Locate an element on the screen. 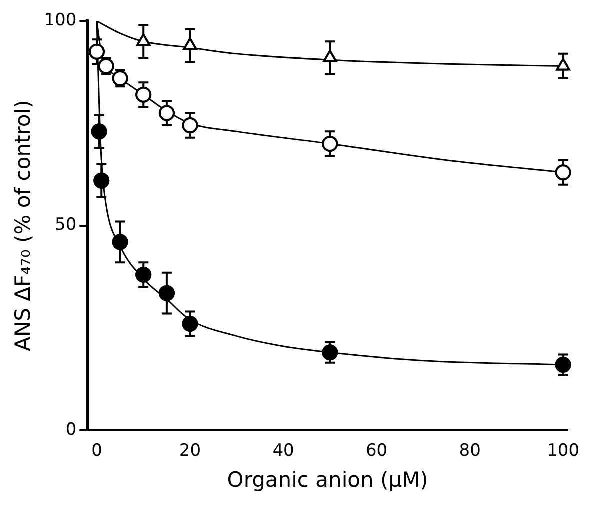 This screenshot has height=512, width=598. x-tick-label: 40 is located at coordinates (283, 451).